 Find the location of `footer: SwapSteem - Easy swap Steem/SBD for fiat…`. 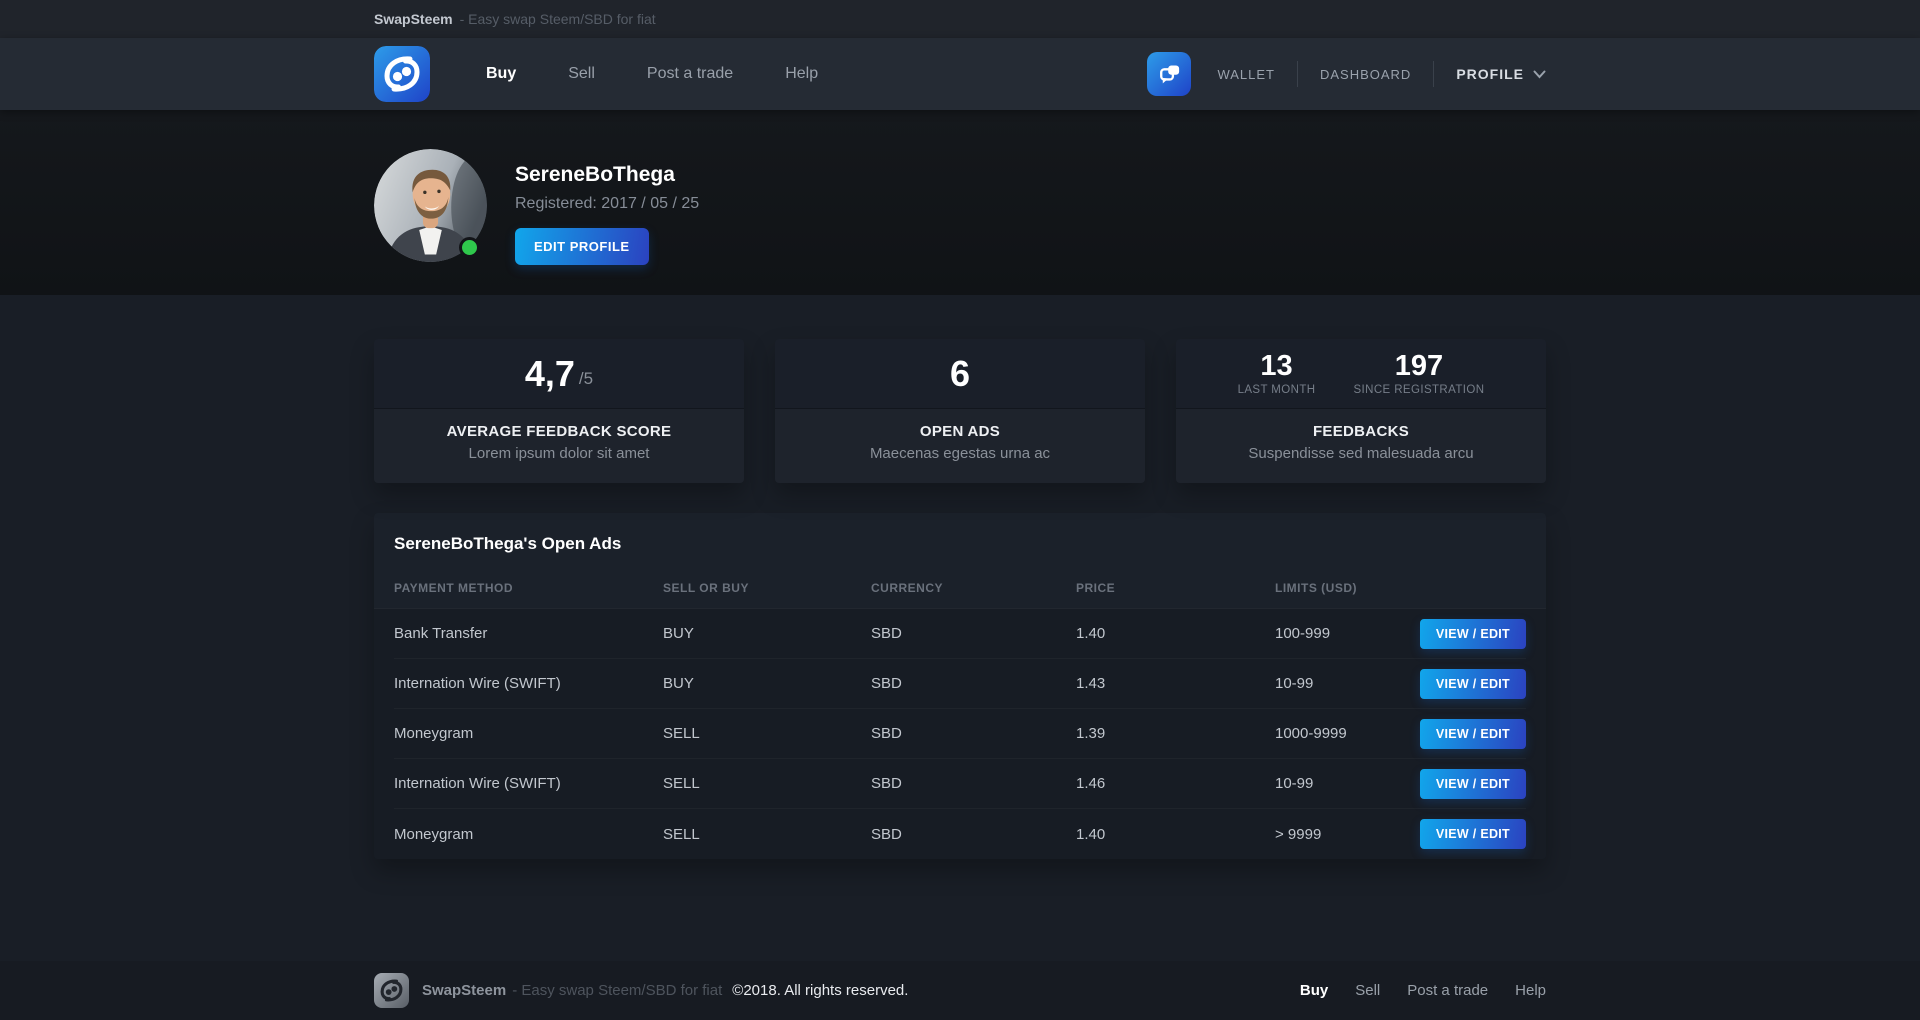

footer: SwapSteem - Easy swap Steem/SBD for fiat… is located at coordinates (960, 990).